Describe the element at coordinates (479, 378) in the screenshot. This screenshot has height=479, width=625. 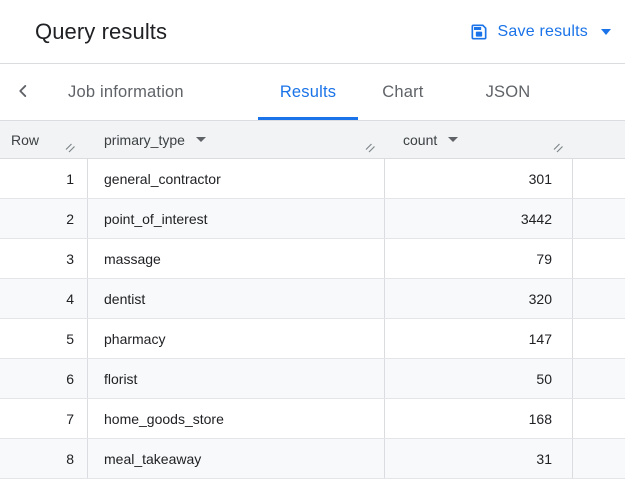
I see `count-cell: 50` at that location.